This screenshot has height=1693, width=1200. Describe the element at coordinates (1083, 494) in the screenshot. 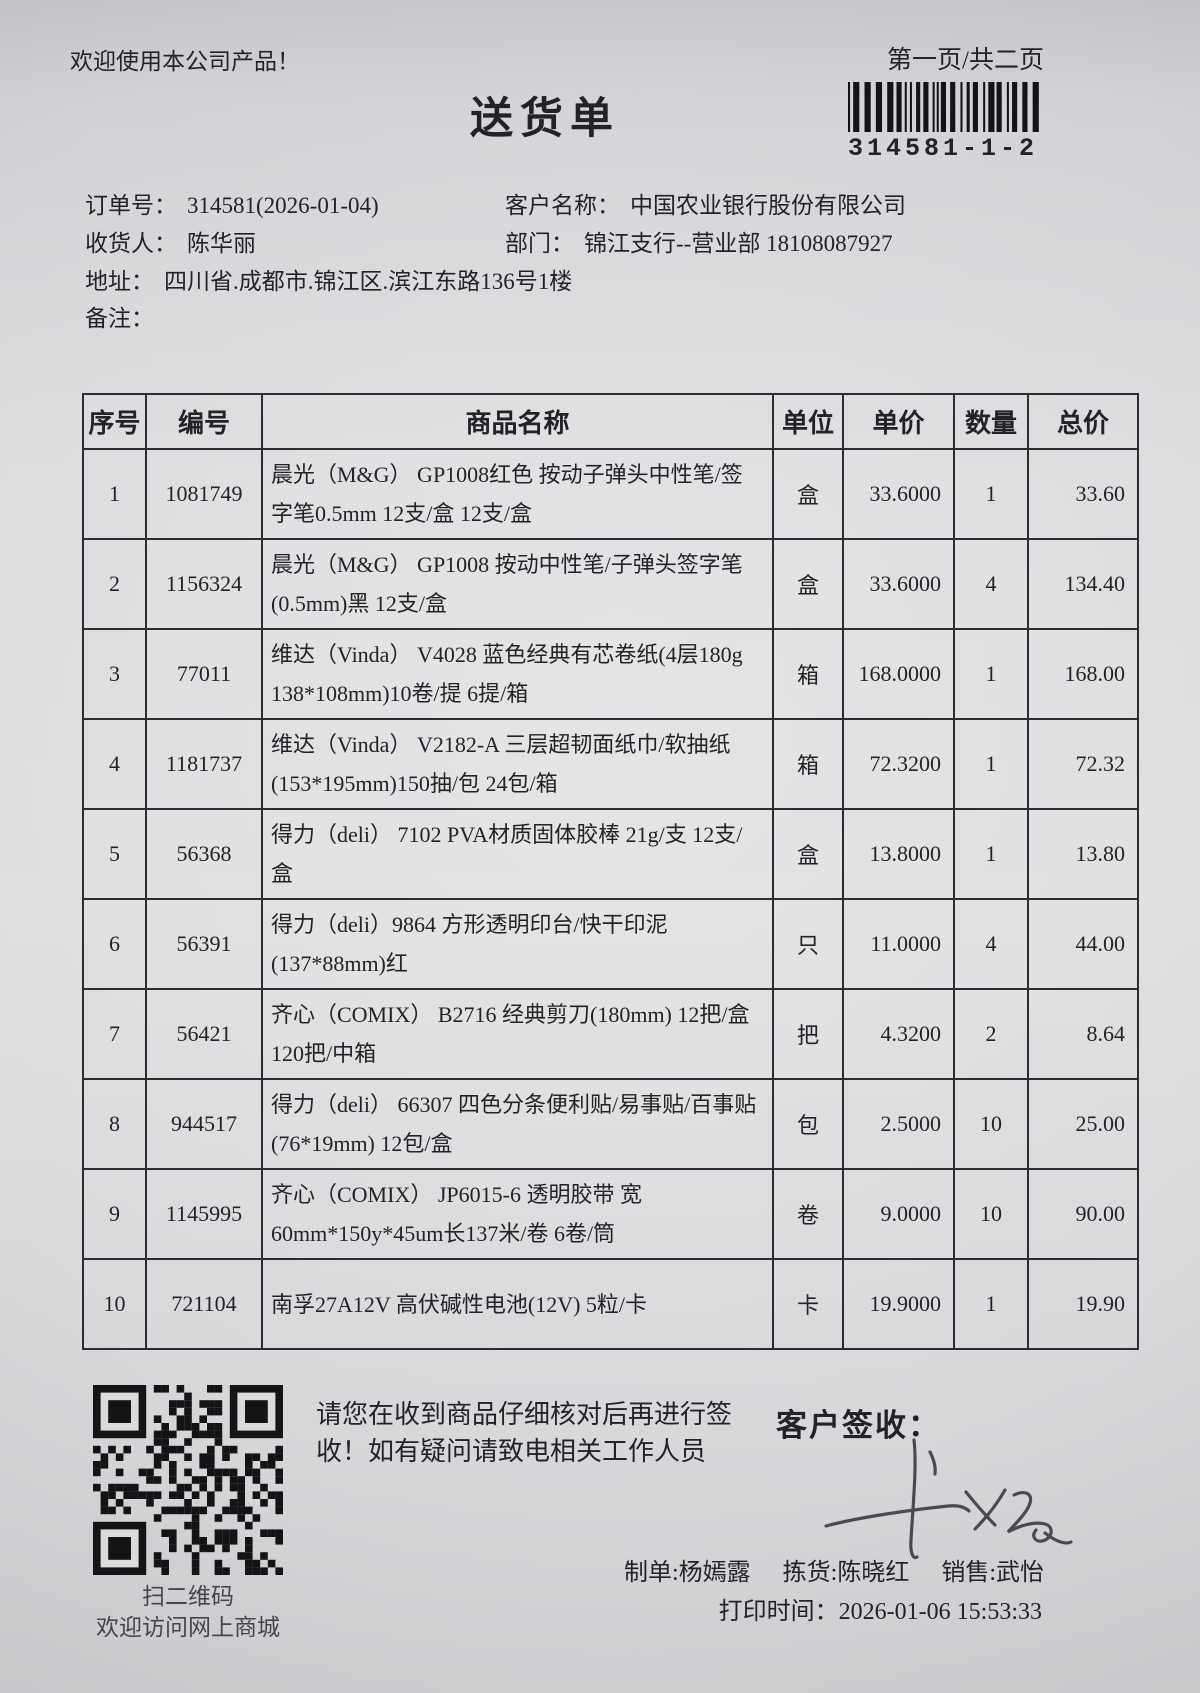

I see `cell-total: 33.60` at that location.